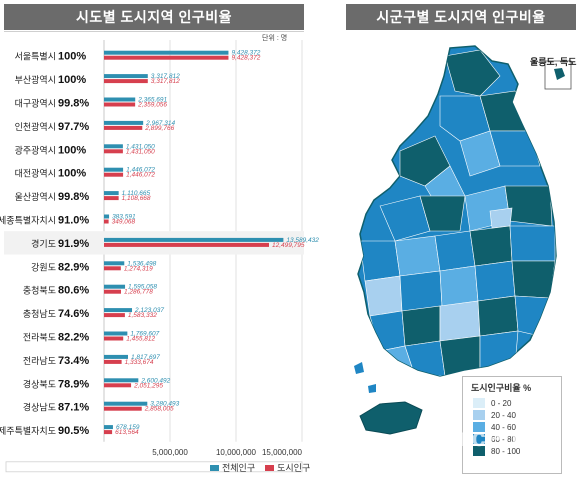 The image size is (580, 483). Describe the element at coordinates (170, 452) in the screenshot. I see `x-tick-label: 5,000,000` at that location.